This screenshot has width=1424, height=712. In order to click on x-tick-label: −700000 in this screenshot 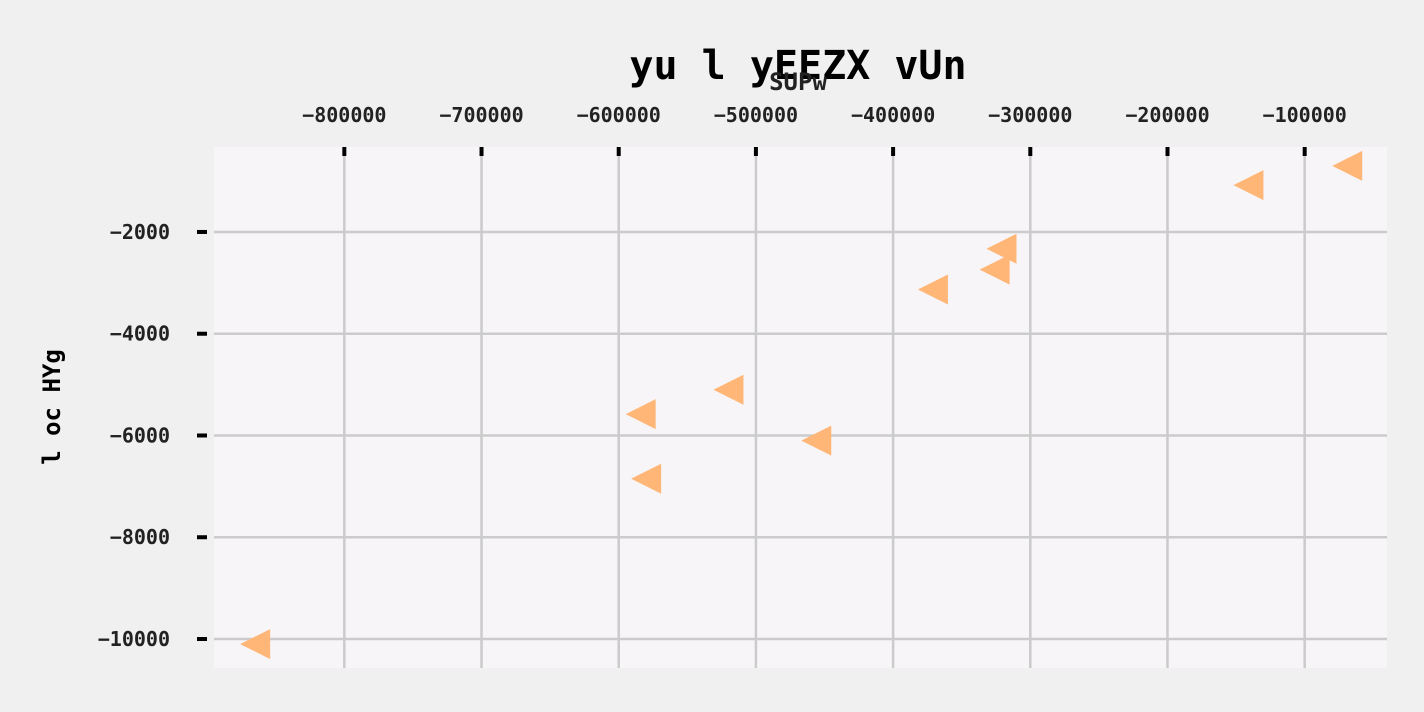, I will do `click(481, 115)`.